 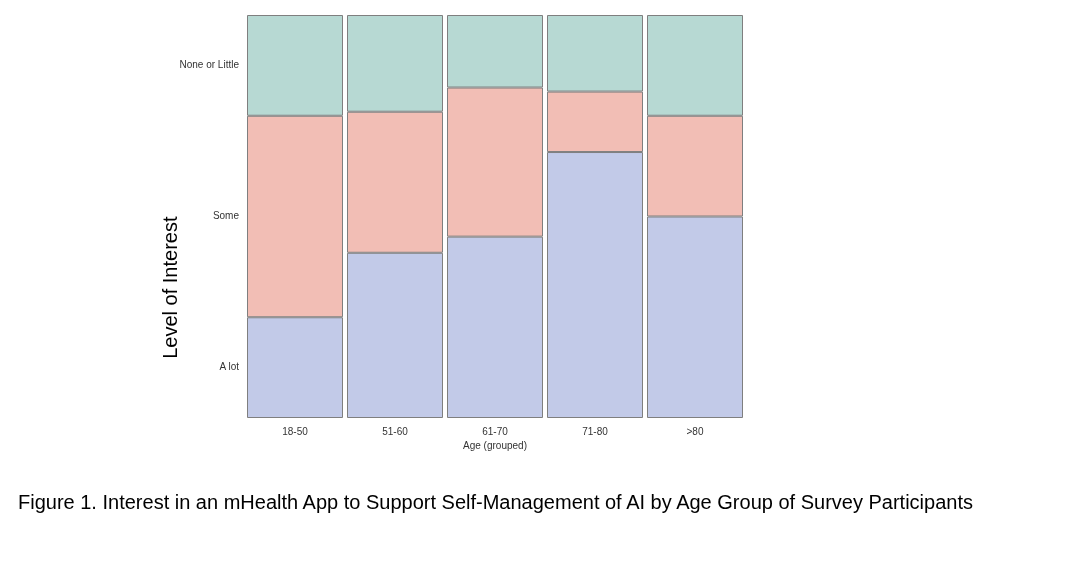 What do you see at coordinates (495, 431) in the screenshot?
I see `x-tick-label: 61-70` at bounding box center [495, 431].